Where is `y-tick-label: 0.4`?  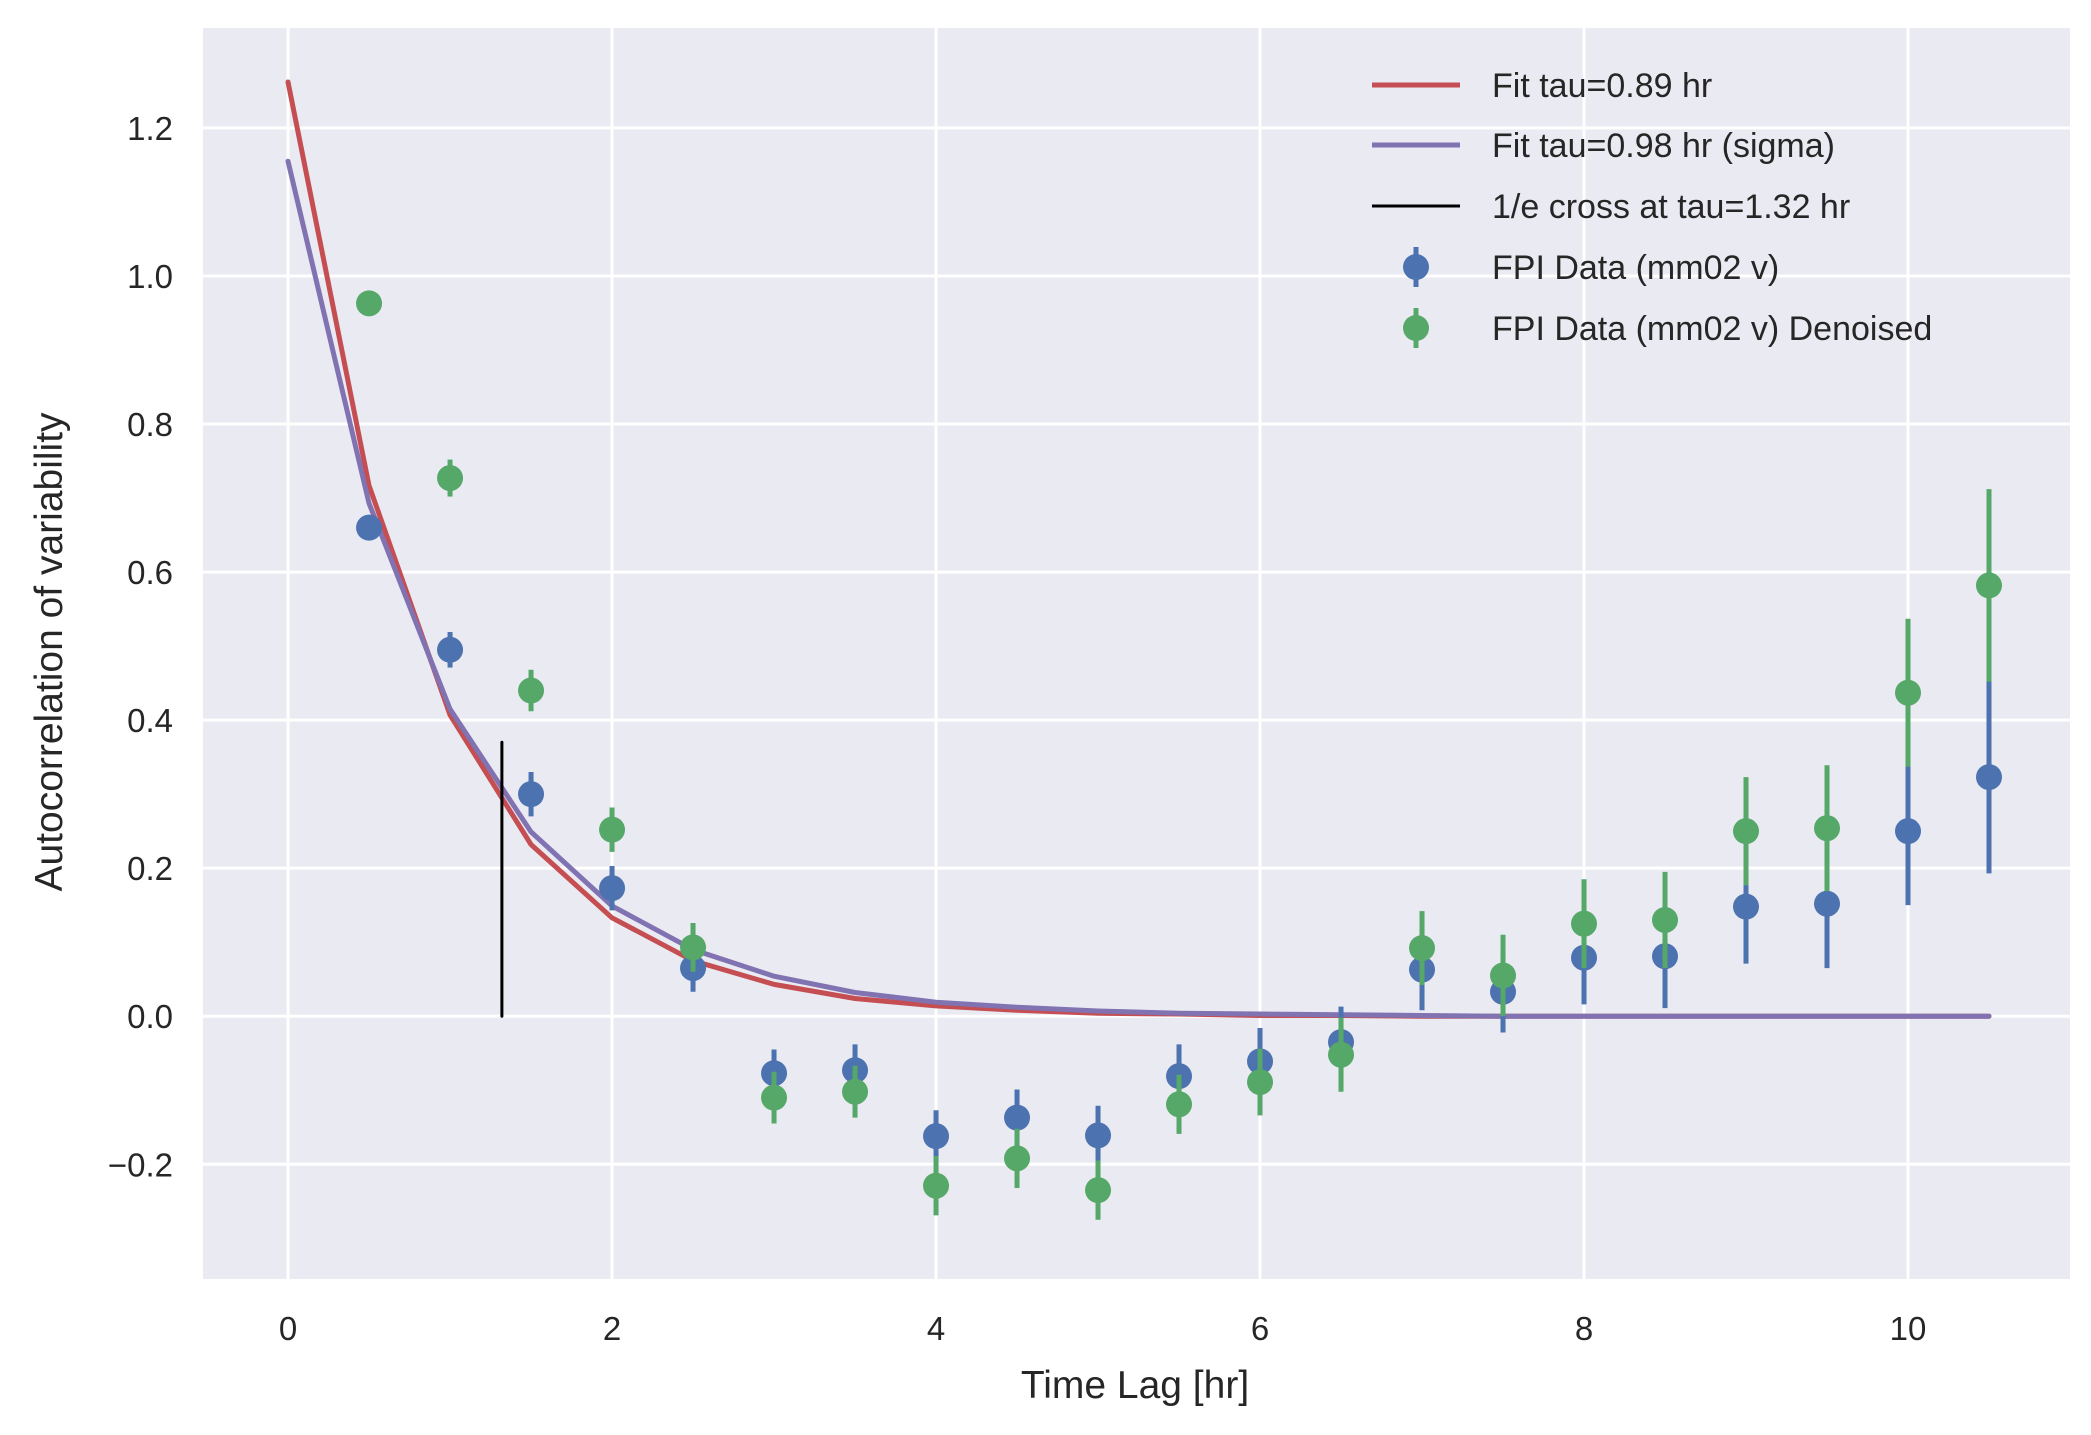 y-tick-label: 0.4 is located at coordinates (150, 720).